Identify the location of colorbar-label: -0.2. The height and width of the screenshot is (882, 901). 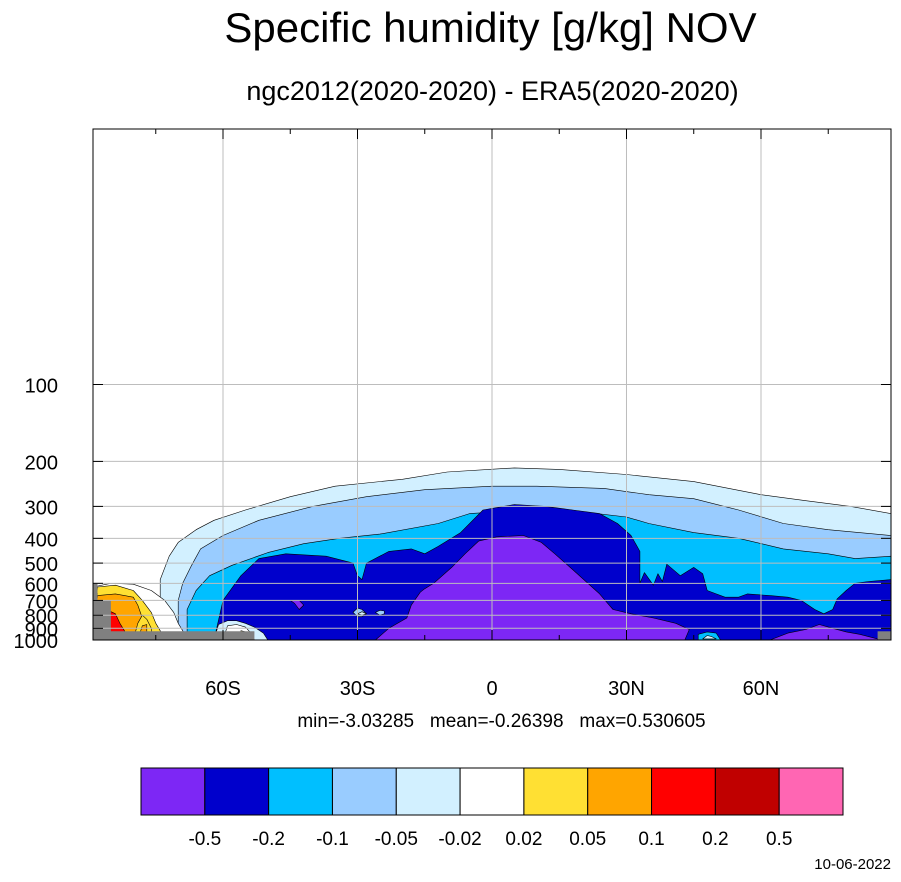
(268, 839).